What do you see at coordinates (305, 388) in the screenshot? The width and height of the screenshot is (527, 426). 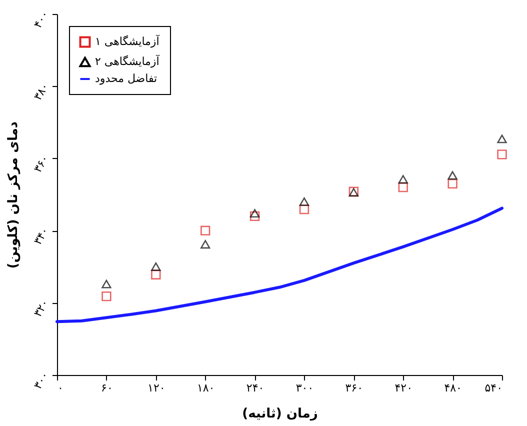 I see `x-tick-label: ۳۰۰` at bounding box center [305, 388].